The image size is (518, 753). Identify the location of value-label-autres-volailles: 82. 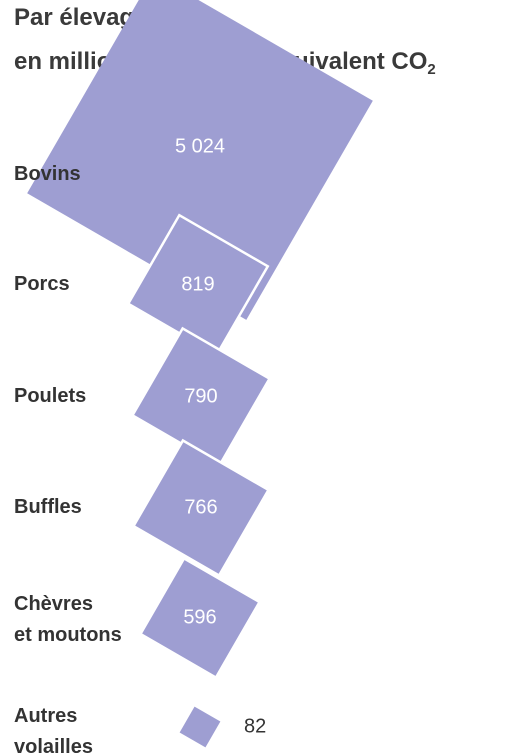
(255, 726).